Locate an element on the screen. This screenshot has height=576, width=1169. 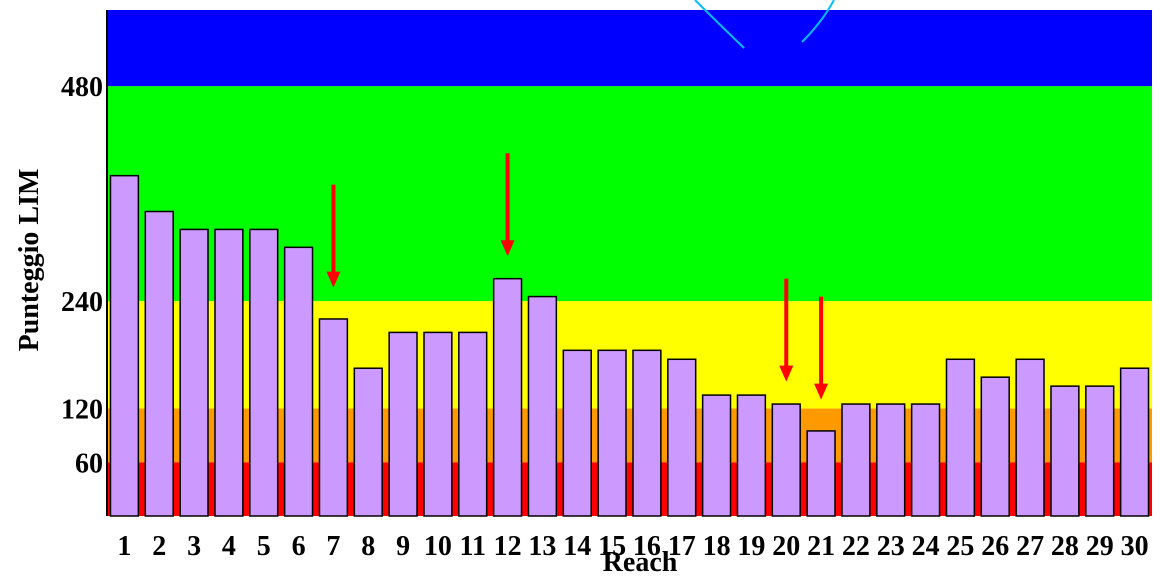
x-tick-21: 21 is located at coordinates (821, 546).